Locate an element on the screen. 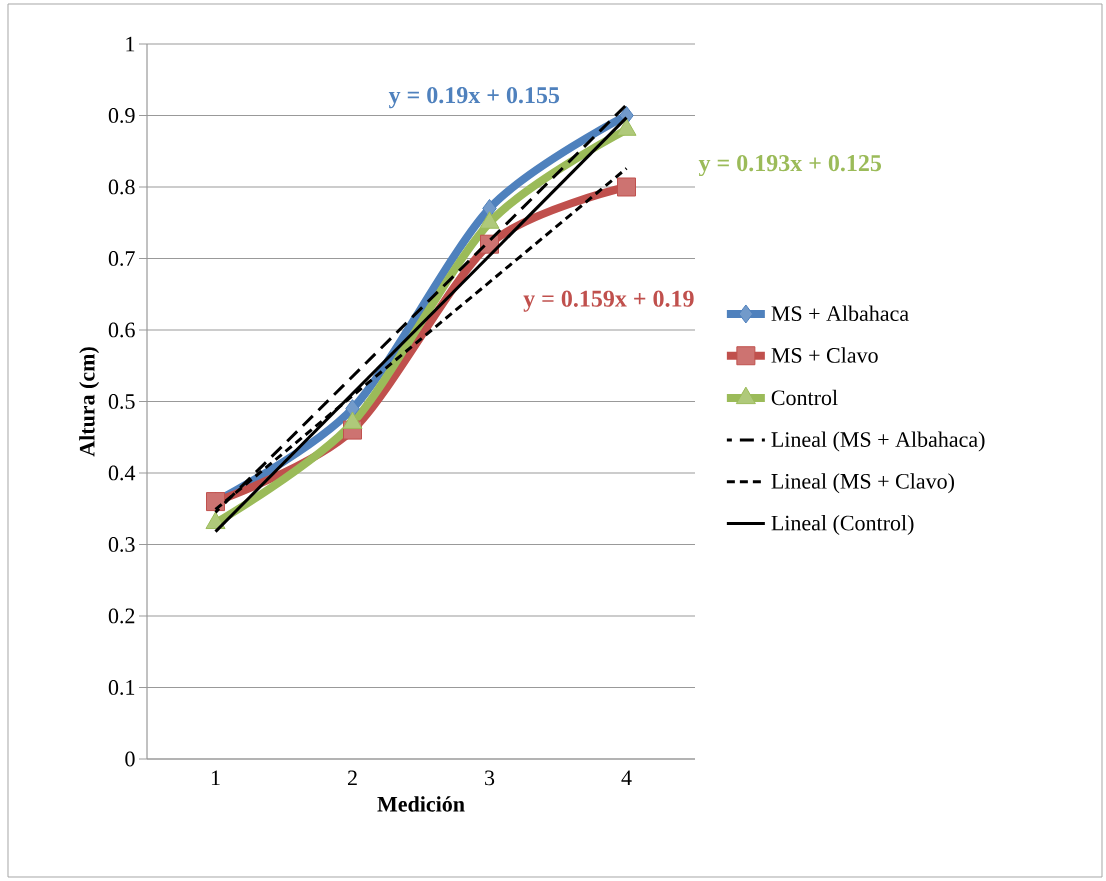  y-tick-label: 0.7 is located at coordinates (121, 258).